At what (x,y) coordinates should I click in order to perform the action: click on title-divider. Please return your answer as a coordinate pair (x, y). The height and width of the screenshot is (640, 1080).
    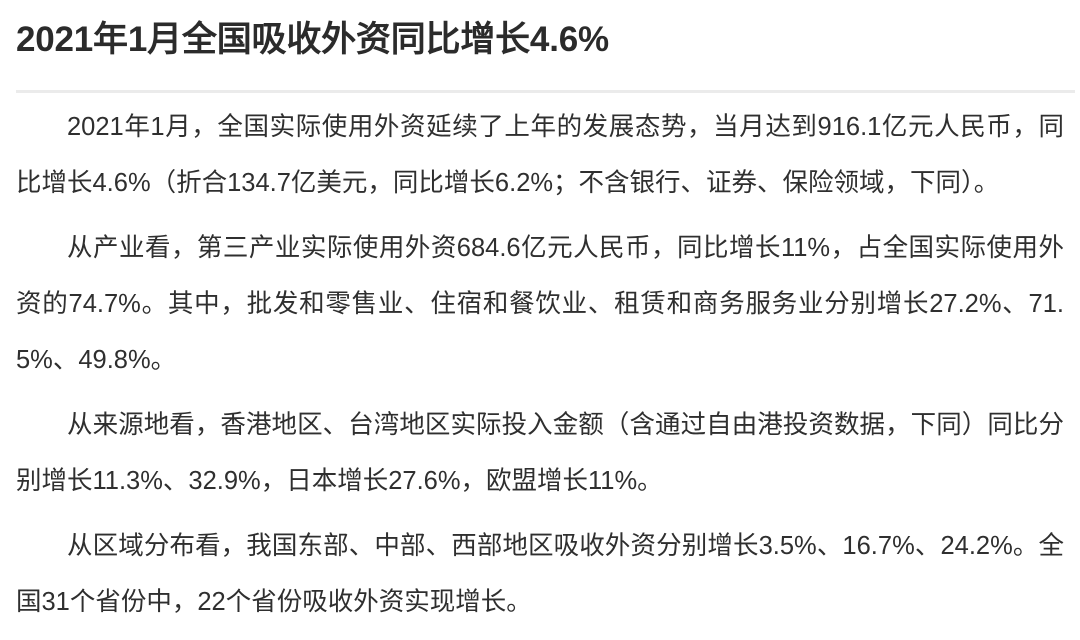
    Looking at the image, I should click on (545, 91).